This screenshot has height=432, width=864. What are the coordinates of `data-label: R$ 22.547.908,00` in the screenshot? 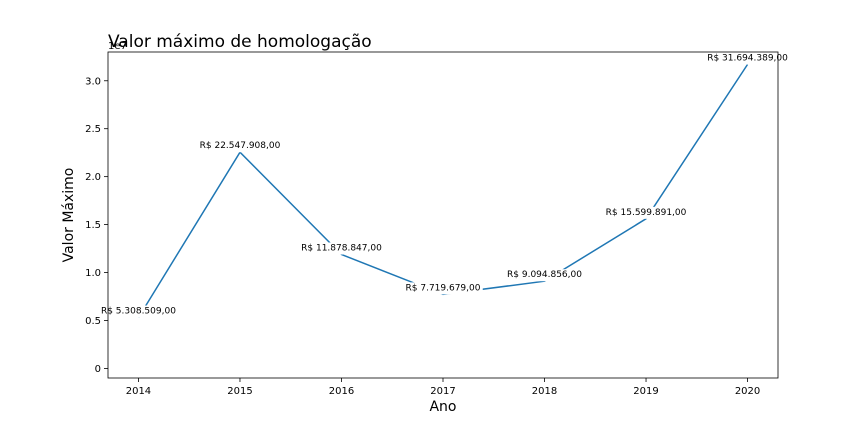 It's located at (240, 146).